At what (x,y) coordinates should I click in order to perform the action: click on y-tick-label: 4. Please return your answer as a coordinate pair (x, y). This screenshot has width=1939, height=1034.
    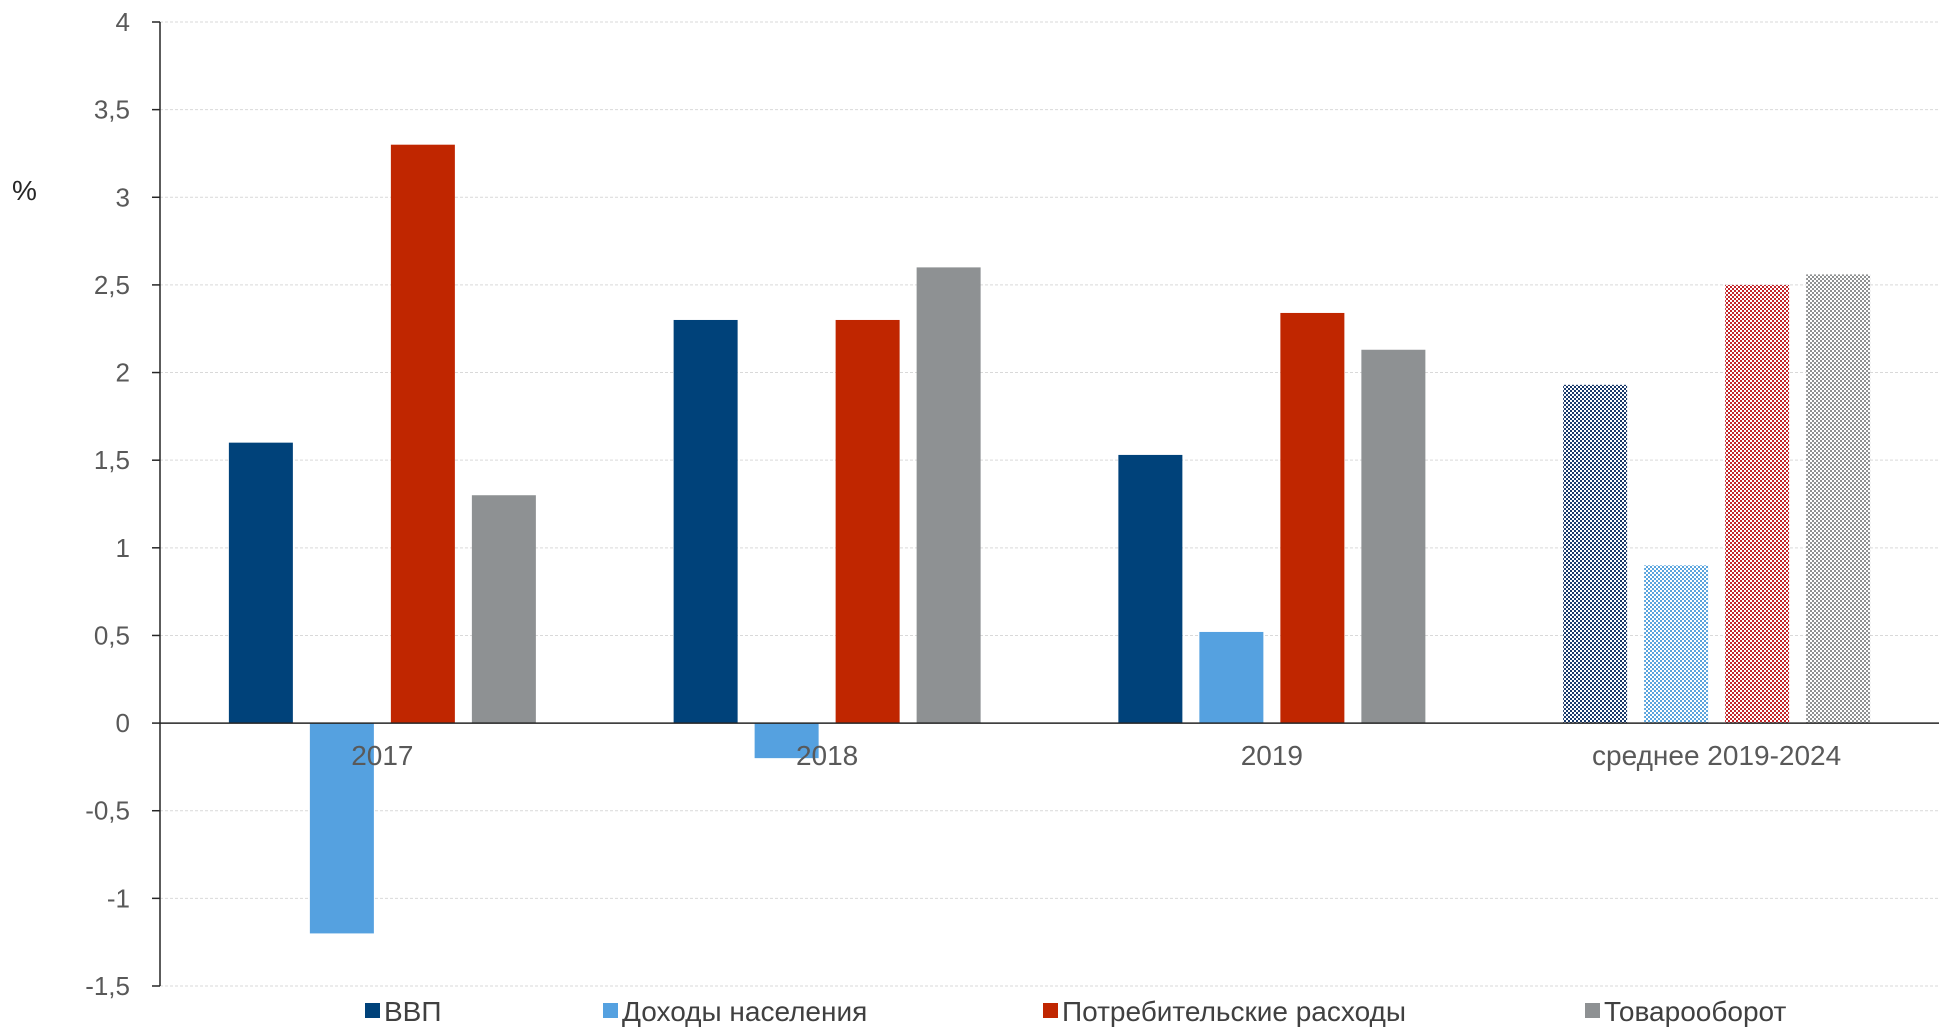
    Looking at the image, I should click on (123, 22).